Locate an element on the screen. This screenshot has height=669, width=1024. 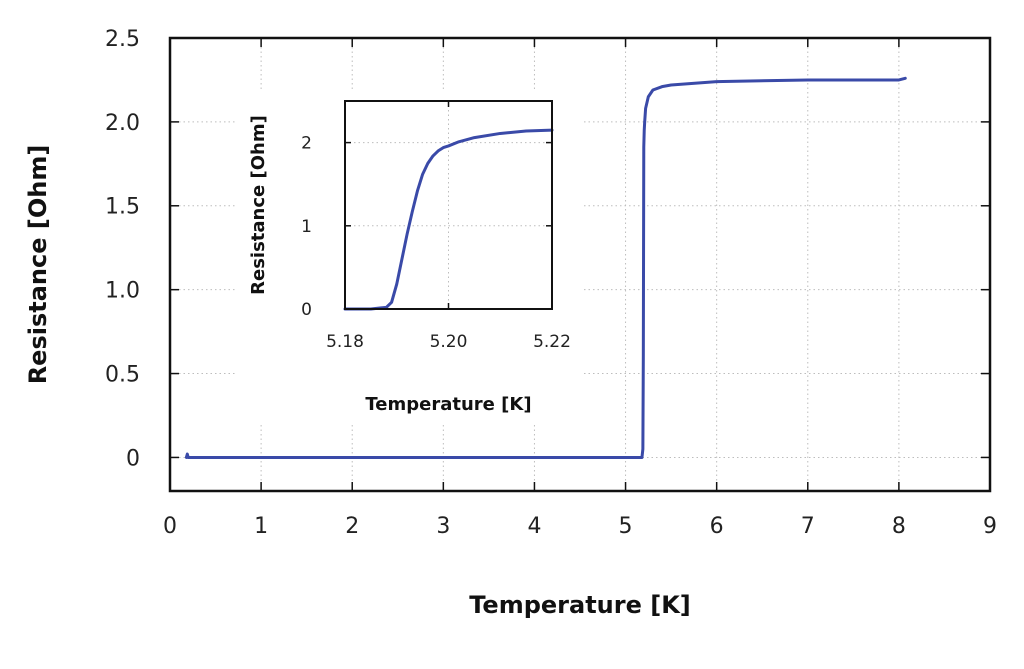
main-x-tick-label: 4 is located at coordinates (534, 526).